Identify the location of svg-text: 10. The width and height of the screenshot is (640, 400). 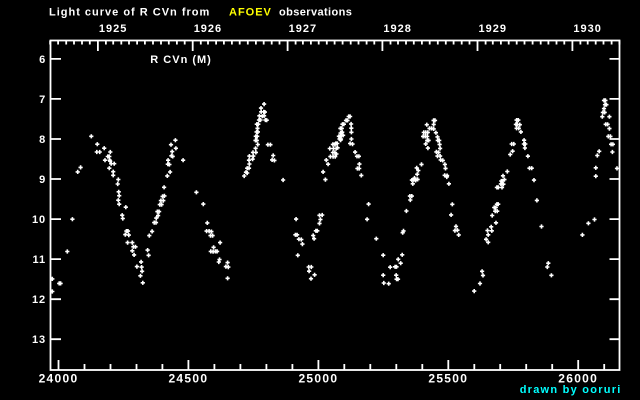
(39, 220).